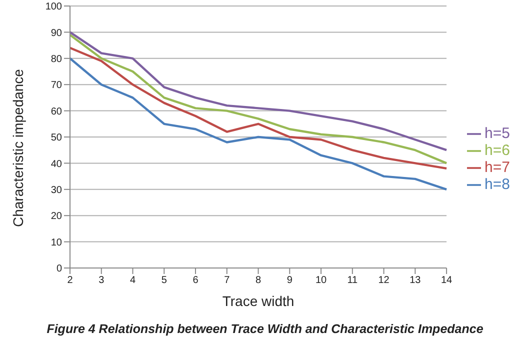 The image size is (530, 346). What do you see at coordinates (133, 280) in the screenshot?
I see `x-tick-label: 4` at bounding box center [133, 280].